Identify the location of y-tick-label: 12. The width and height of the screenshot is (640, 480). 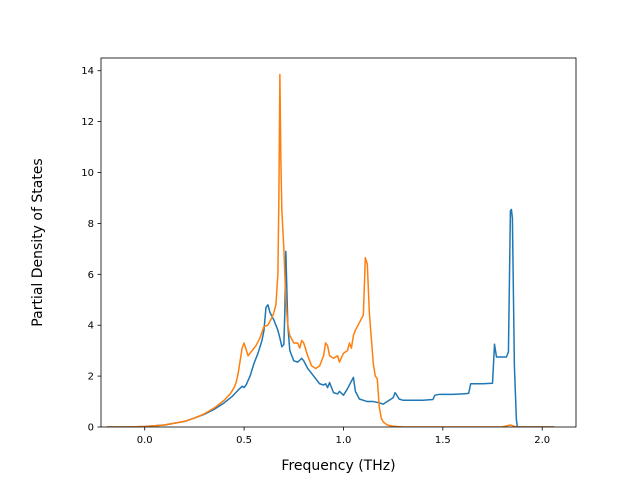
(87, 122).